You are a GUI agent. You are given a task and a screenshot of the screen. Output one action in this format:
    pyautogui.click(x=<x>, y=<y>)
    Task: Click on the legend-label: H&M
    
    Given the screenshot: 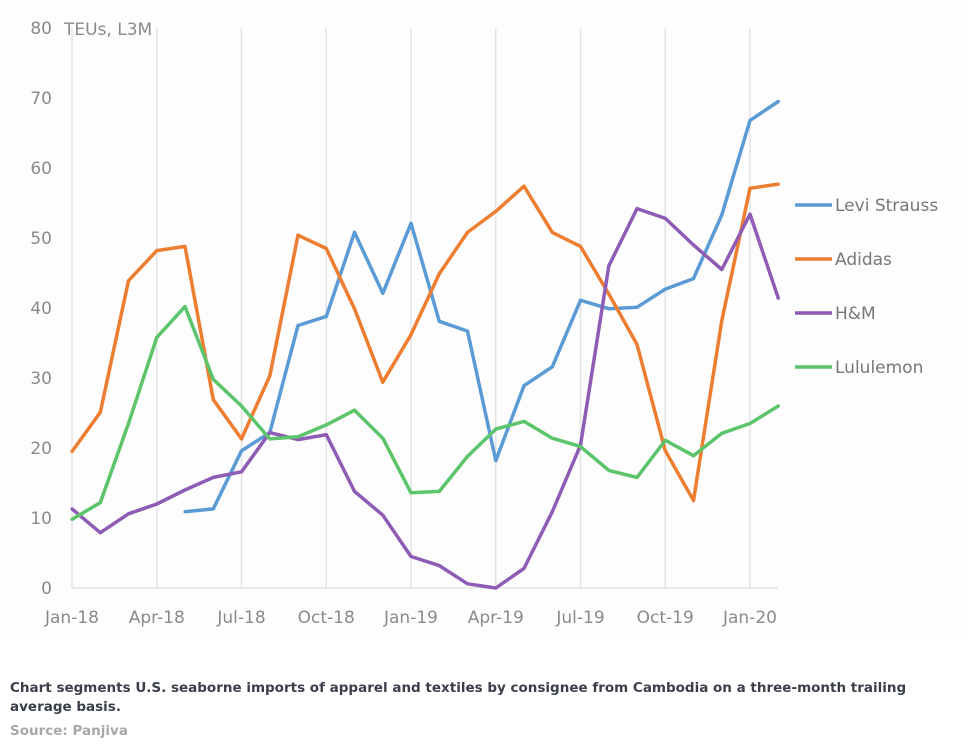 What is the action you would take?
    pyautogui.click(x=855, y=314)
    